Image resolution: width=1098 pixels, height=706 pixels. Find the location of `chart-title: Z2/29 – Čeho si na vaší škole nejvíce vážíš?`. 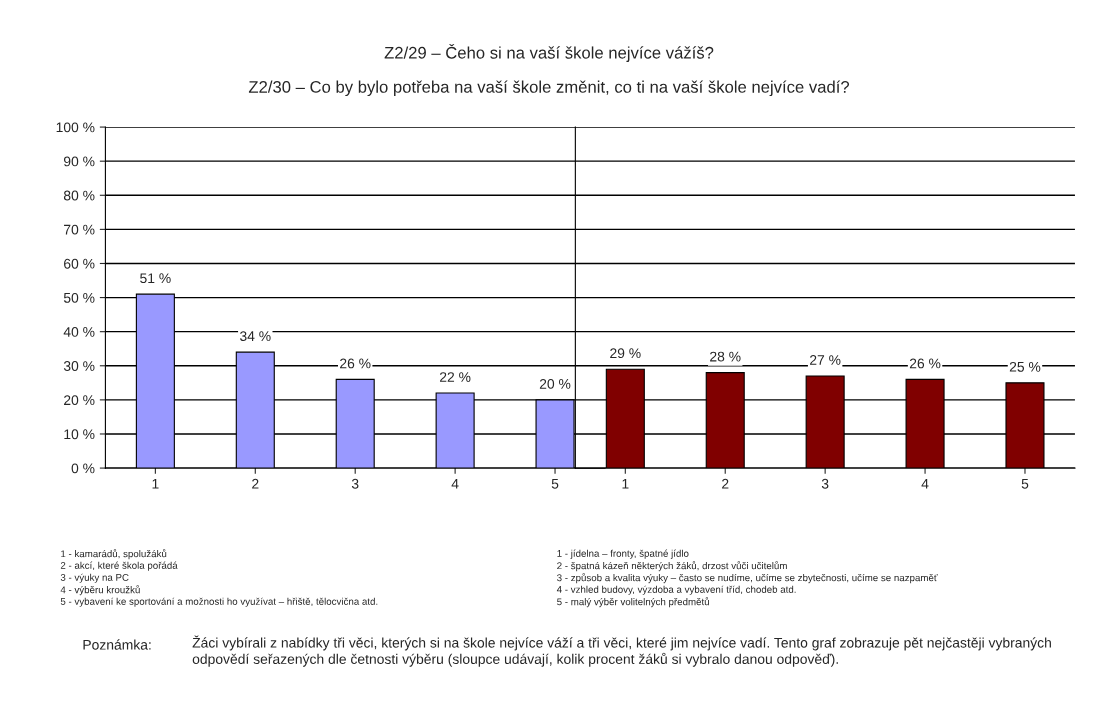

chart-title: Z2/29 – Čeho si na vaší škole nejvíce vážíš? is located at coordinates (549, 52).